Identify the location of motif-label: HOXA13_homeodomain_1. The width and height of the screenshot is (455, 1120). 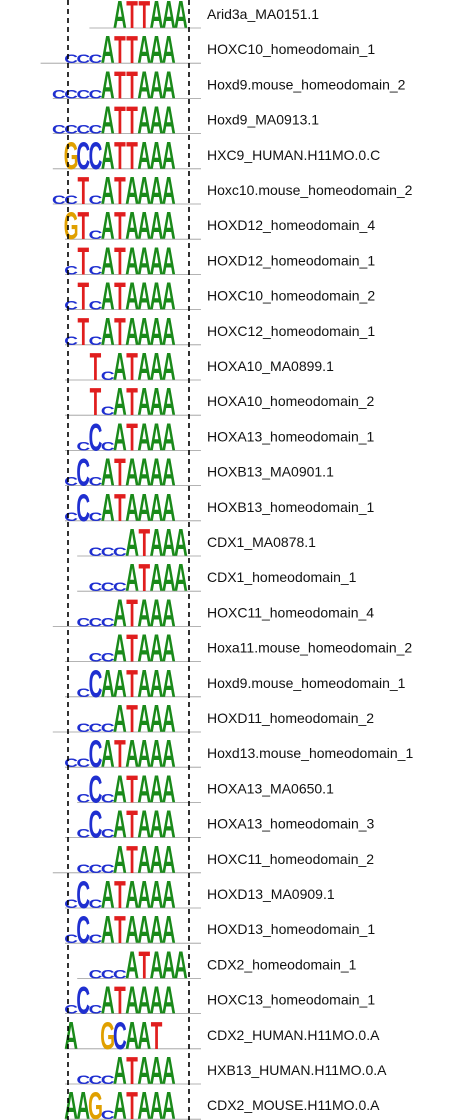
(291, 436).